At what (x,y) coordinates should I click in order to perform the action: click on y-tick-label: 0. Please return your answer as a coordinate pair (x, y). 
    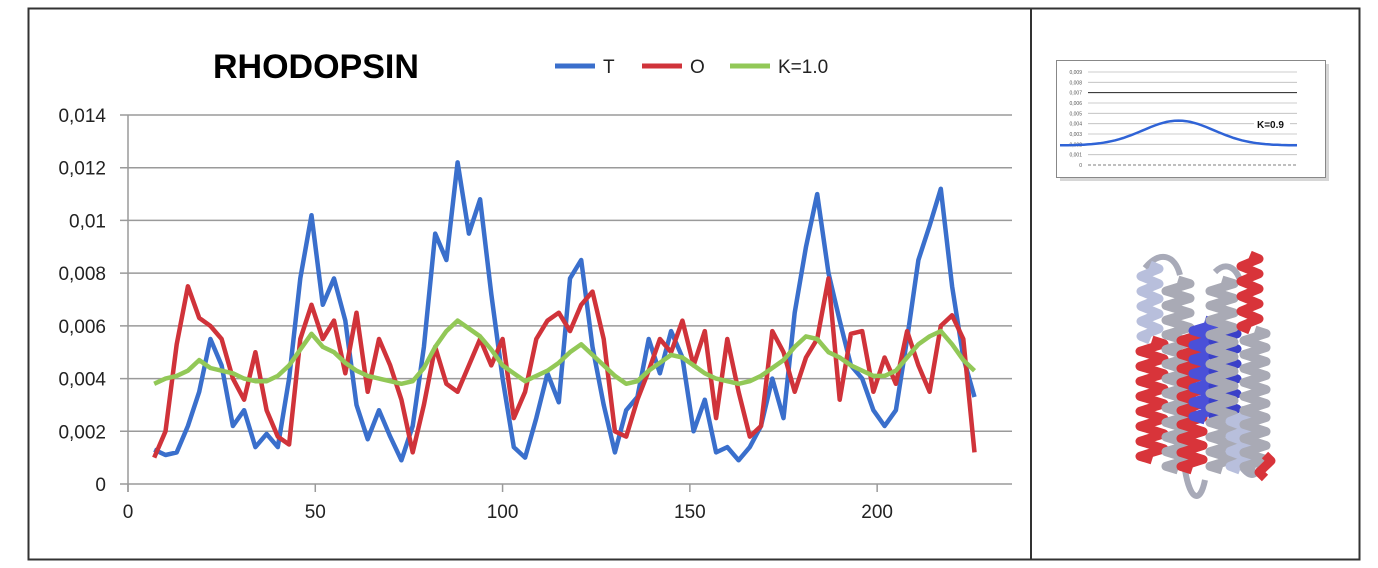
    Looking at the image, I should click on (100, 485).